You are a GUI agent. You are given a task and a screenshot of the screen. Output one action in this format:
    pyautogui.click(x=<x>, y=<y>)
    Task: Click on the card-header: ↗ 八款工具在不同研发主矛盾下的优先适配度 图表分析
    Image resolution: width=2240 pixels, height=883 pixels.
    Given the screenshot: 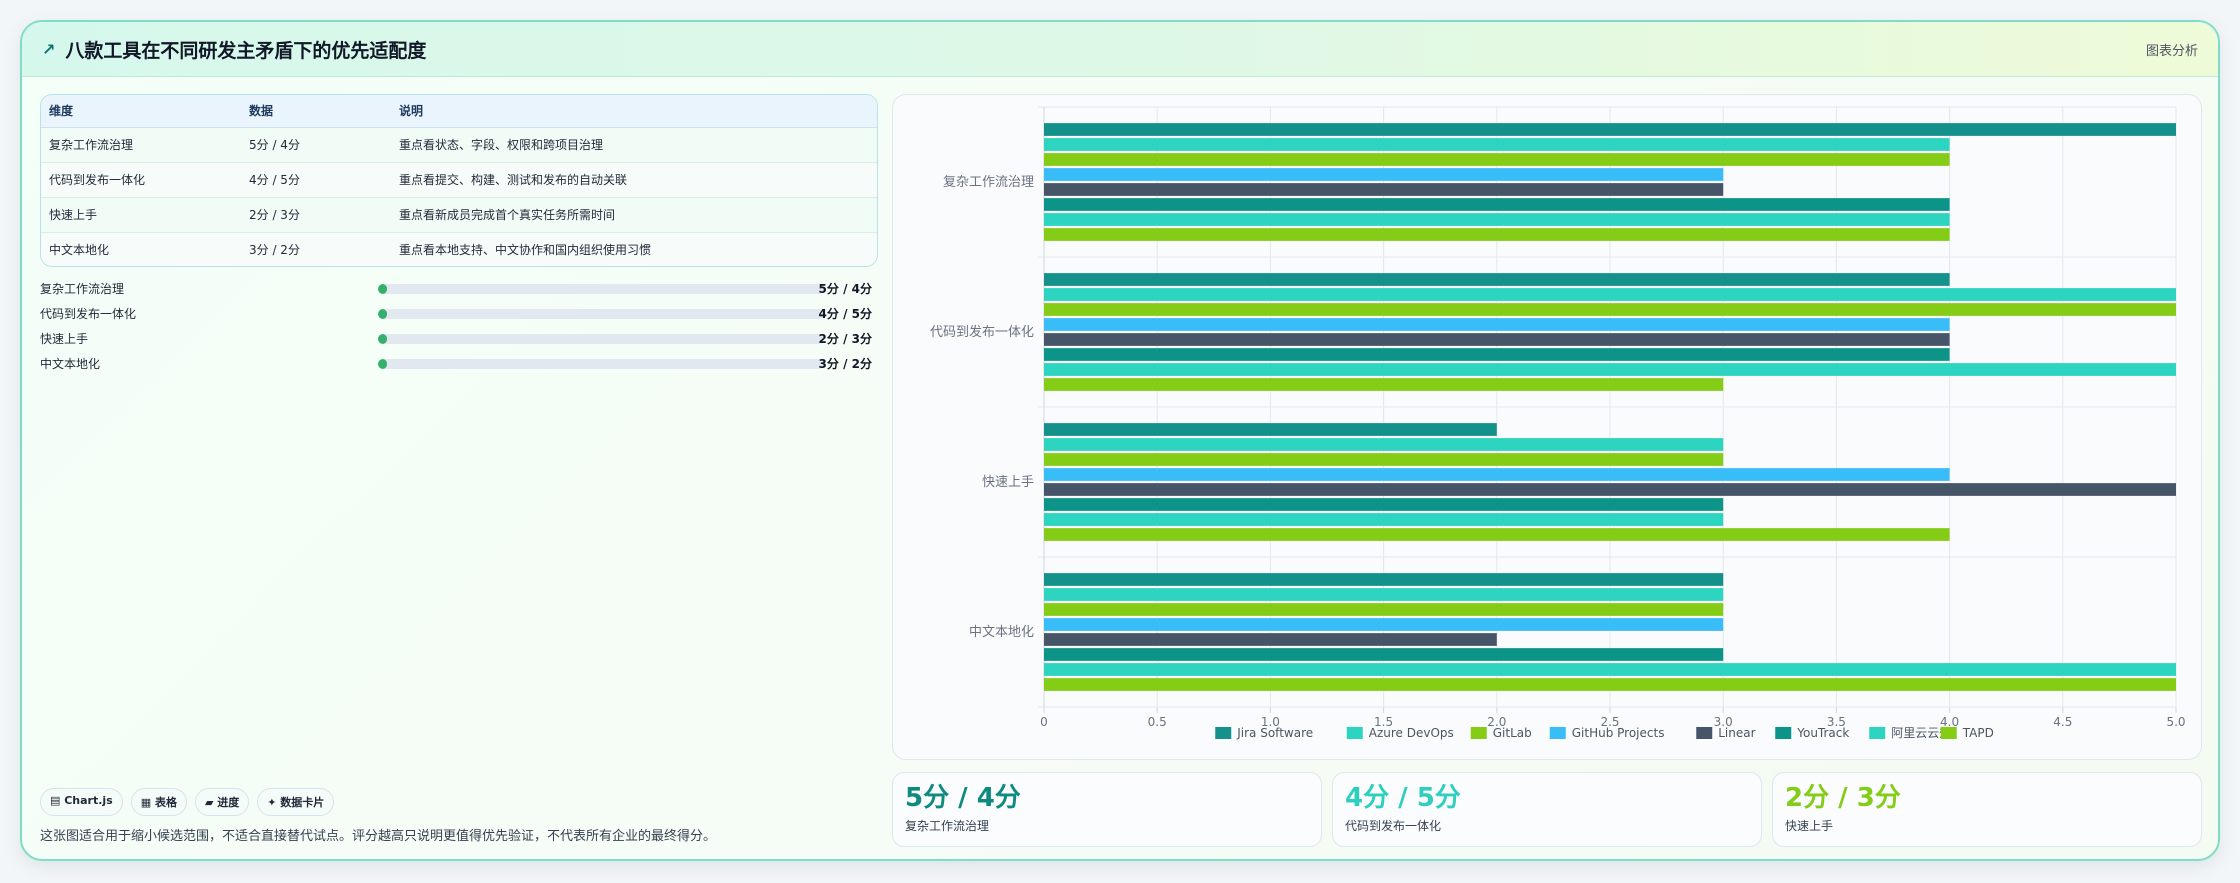 What is the action you would take?
    pyautogui.click(x=1120, y=49)
    